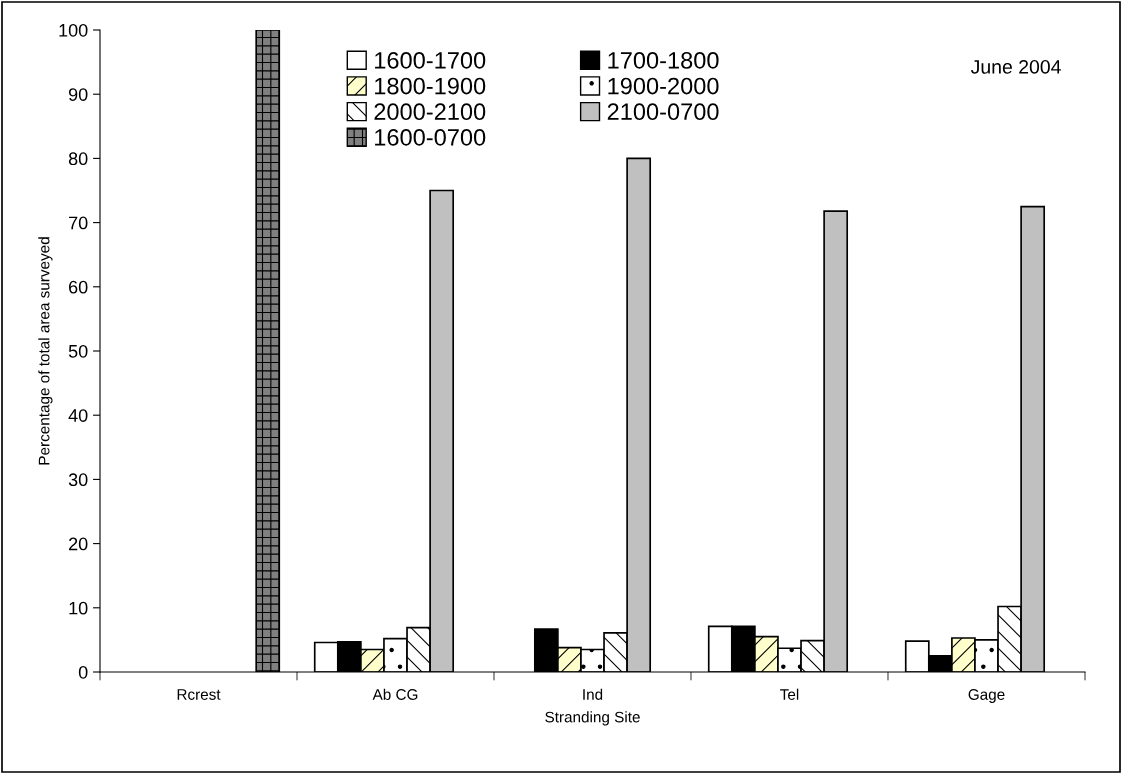 This screenshot has height=774, width=1122. What do you see at coordinates (430, 137) in the screenshot?
I see `legend-label: 1600-0700` at bounding box center [430, 137].